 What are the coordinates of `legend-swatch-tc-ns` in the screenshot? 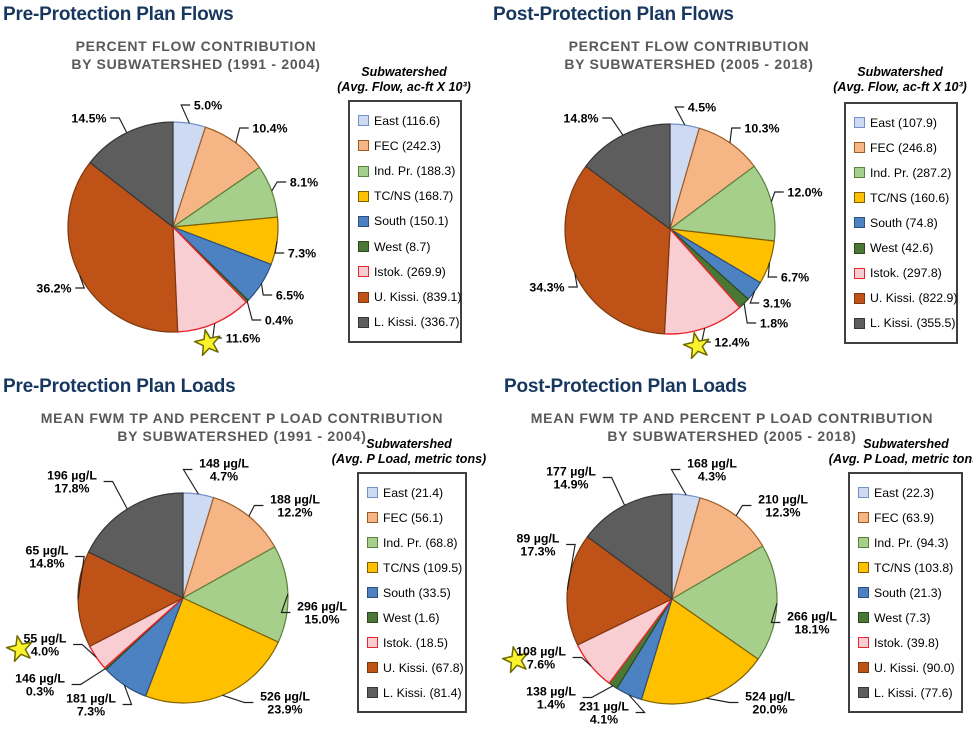 It's located at (372, 567).